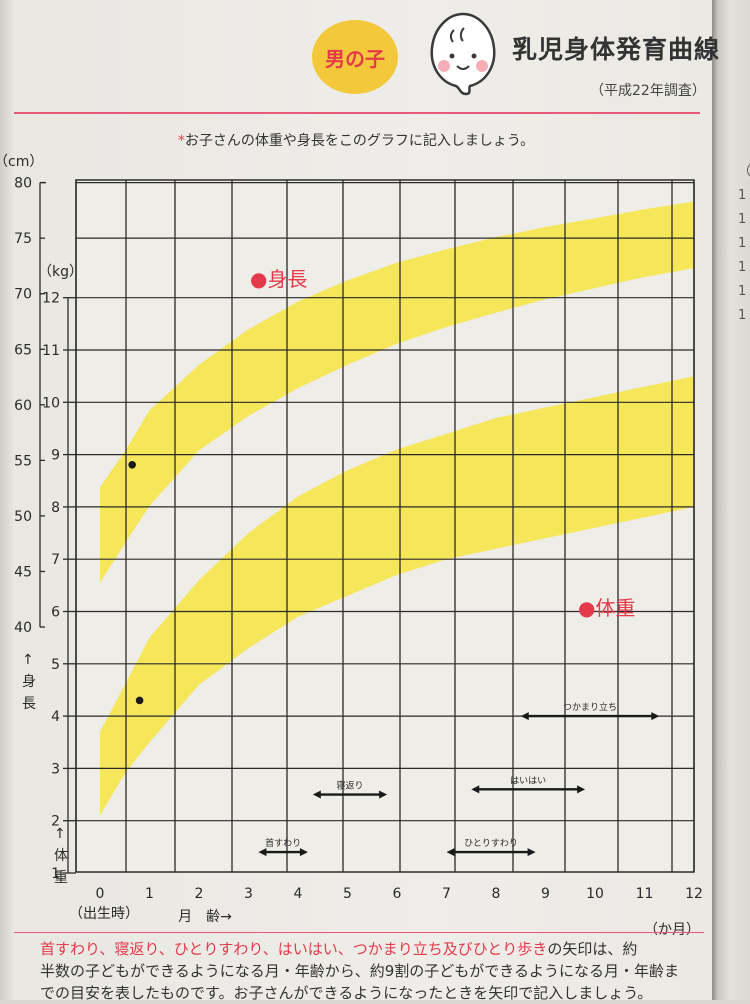  I want to click on weight-tick-label: 10, so click(51, 403).